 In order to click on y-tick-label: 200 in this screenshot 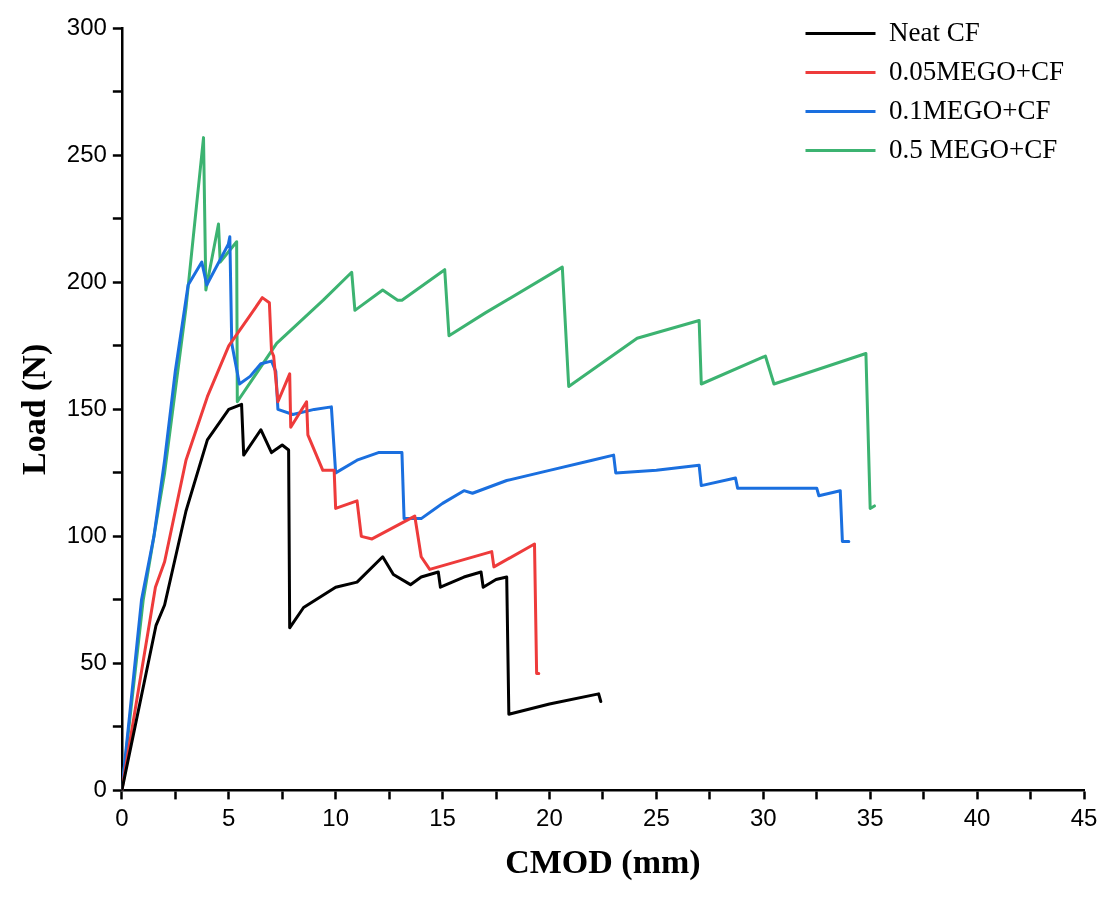, I will do `click(86, 281)`.